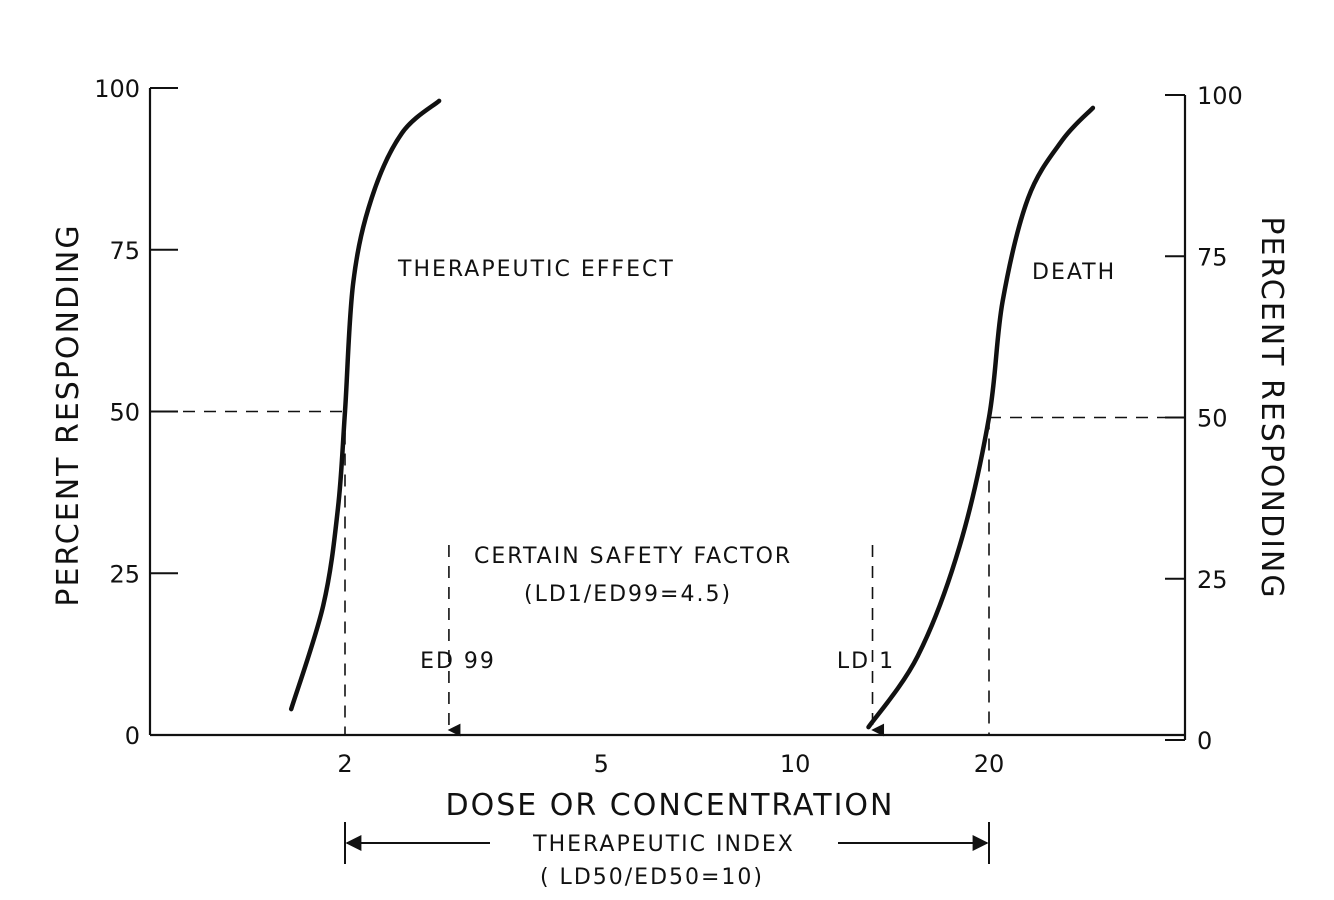  What do you see at coordinates (1204, 741) in the screenshot?
I see `y-tick-label-right: 0` at bounding box center [1204, 741].